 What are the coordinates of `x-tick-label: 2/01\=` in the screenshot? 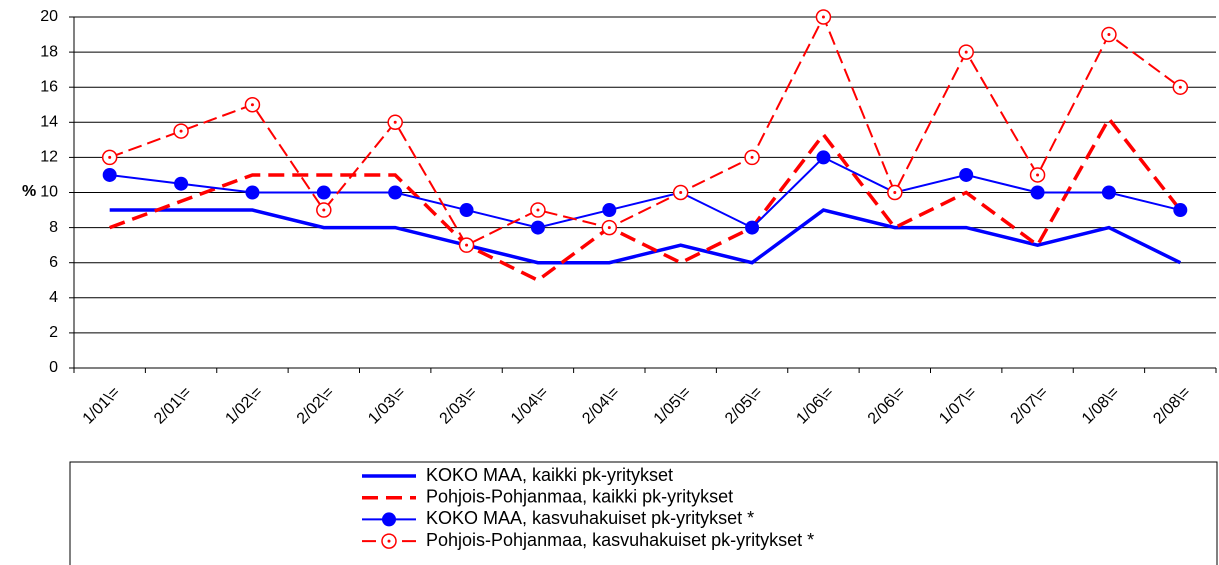 It's located at (173, 406).